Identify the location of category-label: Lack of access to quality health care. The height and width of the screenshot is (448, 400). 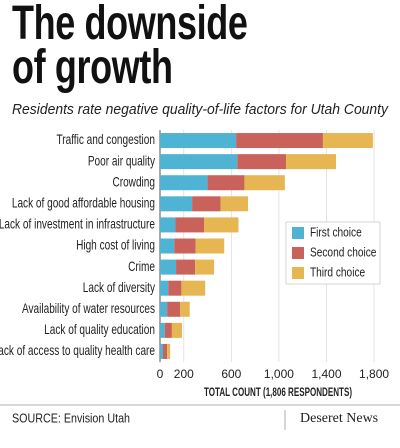
(77, 351).